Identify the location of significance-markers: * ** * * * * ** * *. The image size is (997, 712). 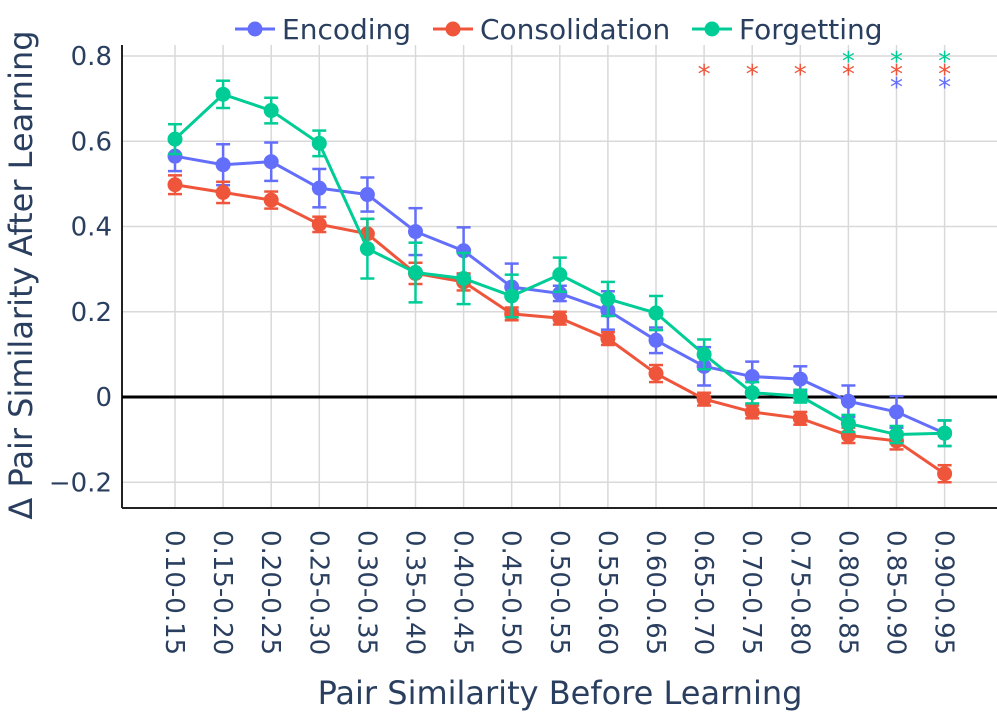
(825, 75).